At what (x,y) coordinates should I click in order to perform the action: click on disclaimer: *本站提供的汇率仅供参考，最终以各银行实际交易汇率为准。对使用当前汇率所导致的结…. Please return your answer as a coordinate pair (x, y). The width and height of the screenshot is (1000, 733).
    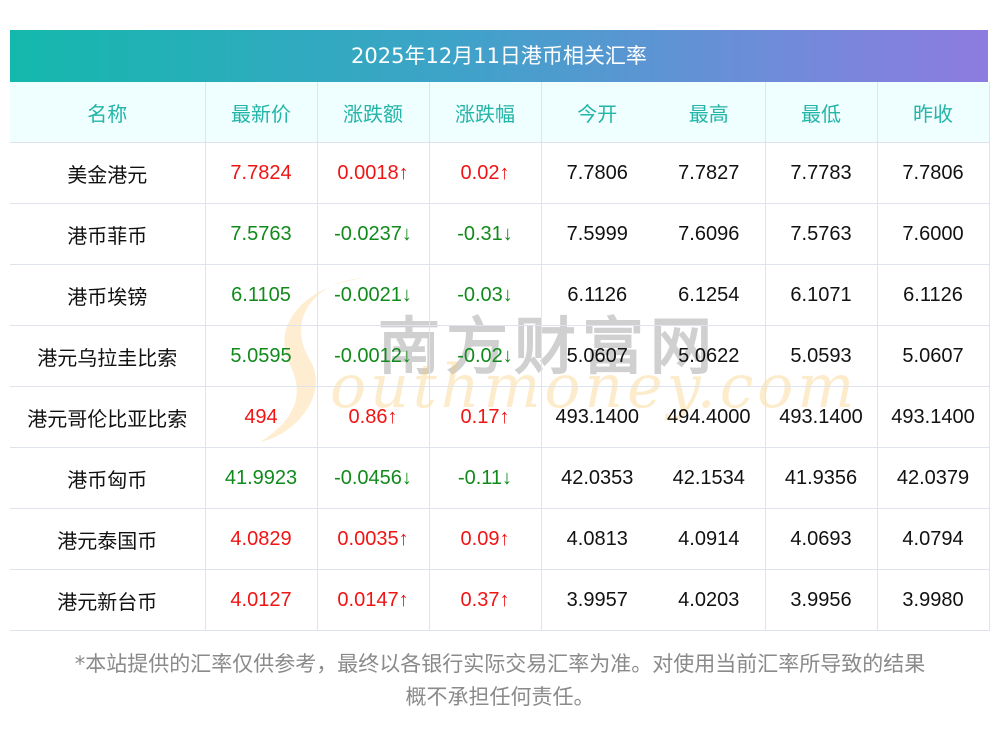
    Looking at the image, I should click on (500, 681).